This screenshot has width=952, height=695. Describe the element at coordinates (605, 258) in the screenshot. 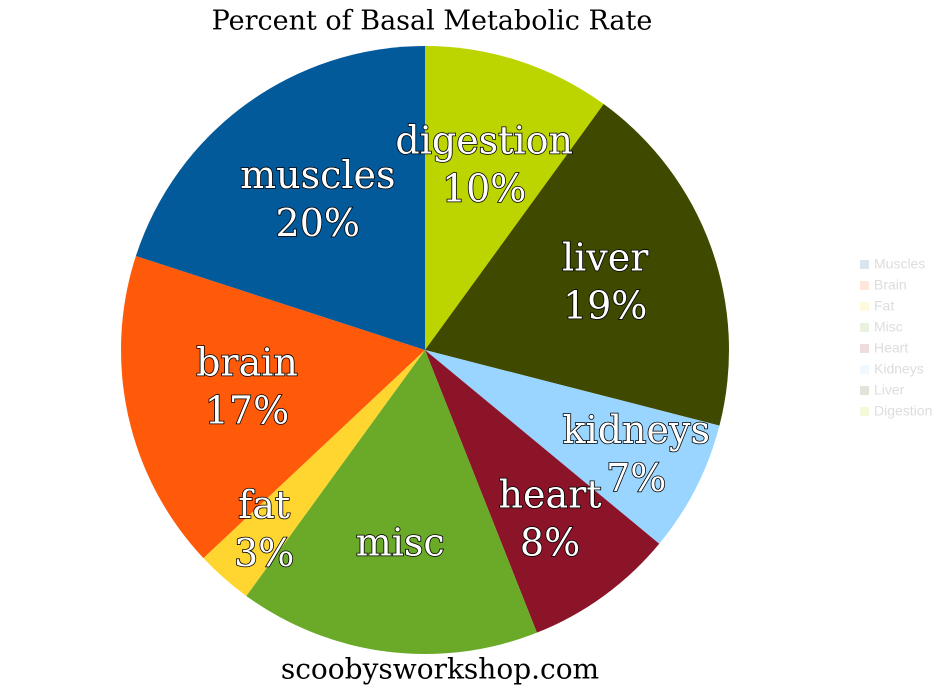

I see `slice-label: liver` at that location.